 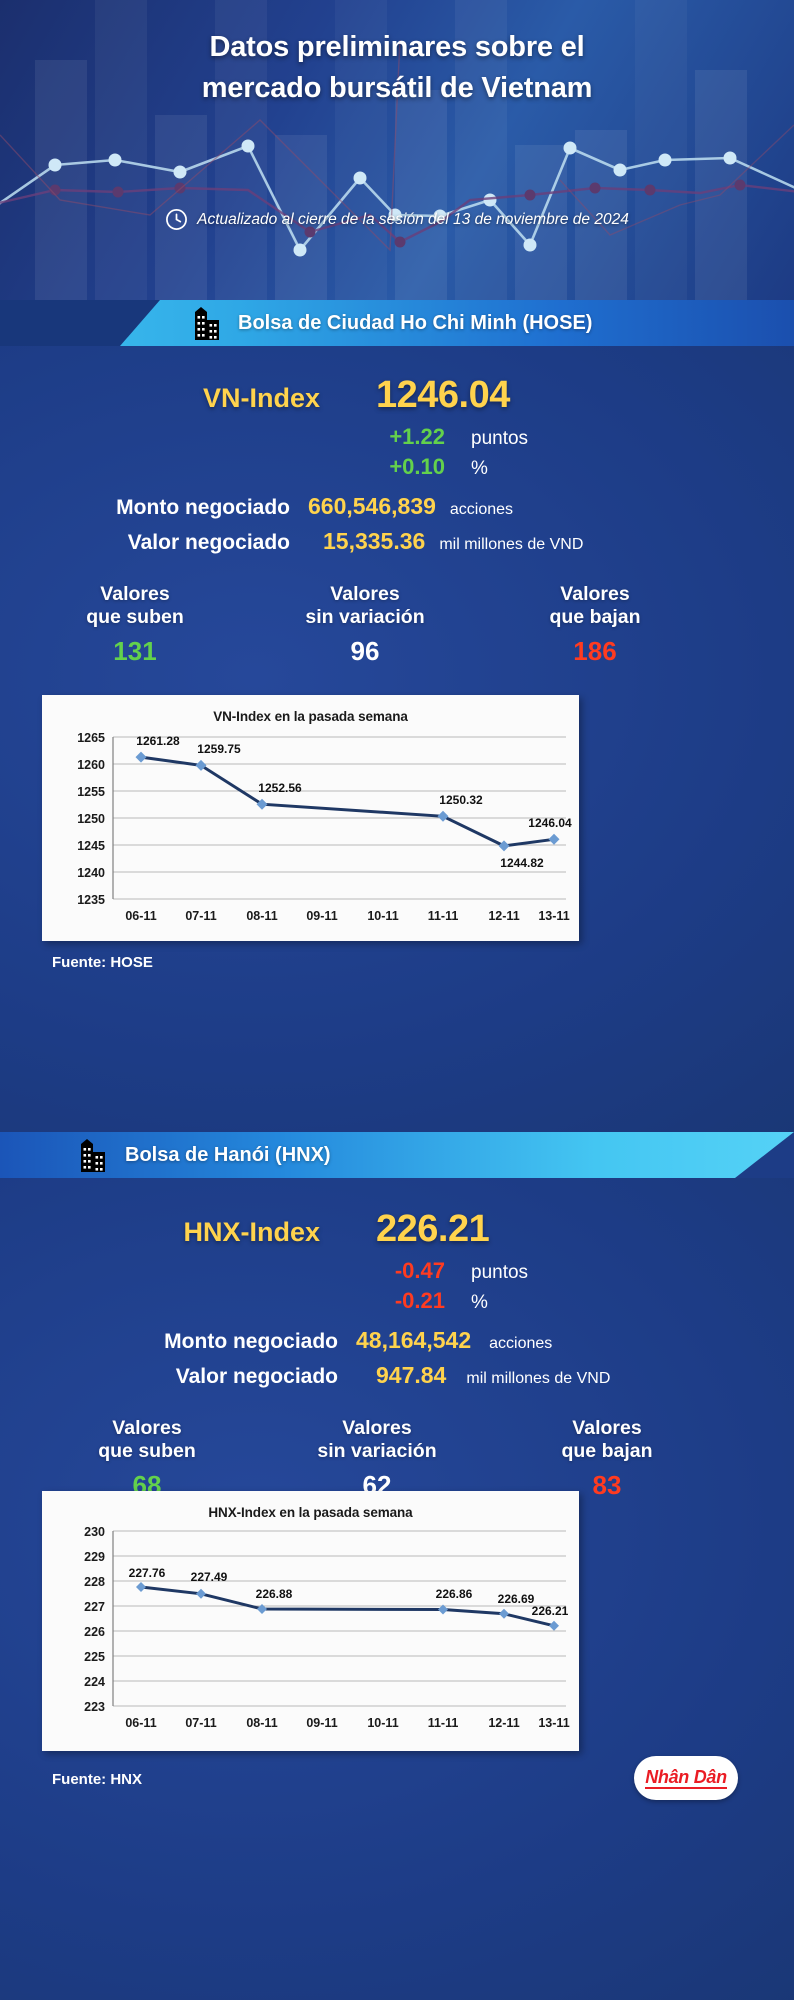 What do you see at coordinates (320, 467) in the screenshot?
I see `hose-change-percent-row: +0.10 %` at bounding box center [320, 467].